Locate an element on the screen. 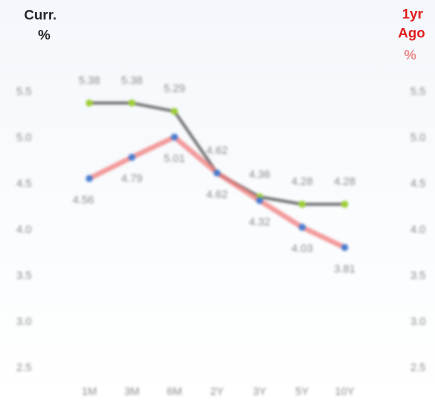 The image size is (435, 403). y2-tick-label: 2.5 is located at coordinates (417, 368).